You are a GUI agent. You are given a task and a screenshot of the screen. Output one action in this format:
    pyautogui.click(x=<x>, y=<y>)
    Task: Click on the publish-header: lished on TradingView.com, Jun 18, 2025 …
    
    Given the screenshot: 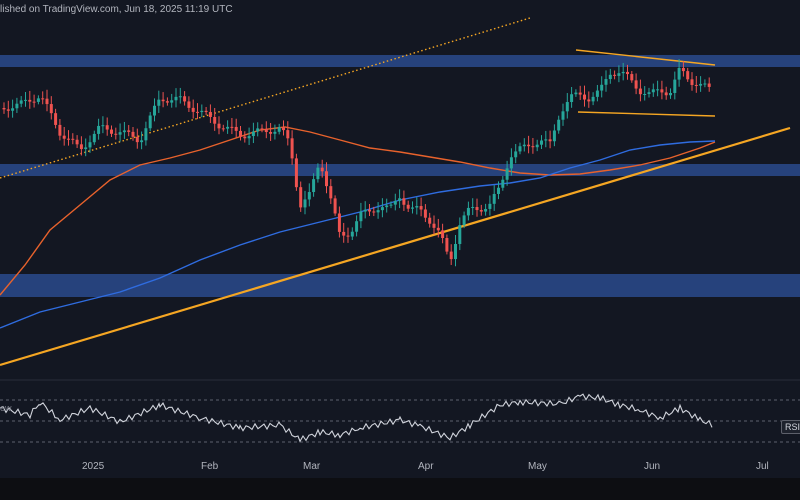 What is the action you would take?
    pyautogui.click(x=116, y=9)
    